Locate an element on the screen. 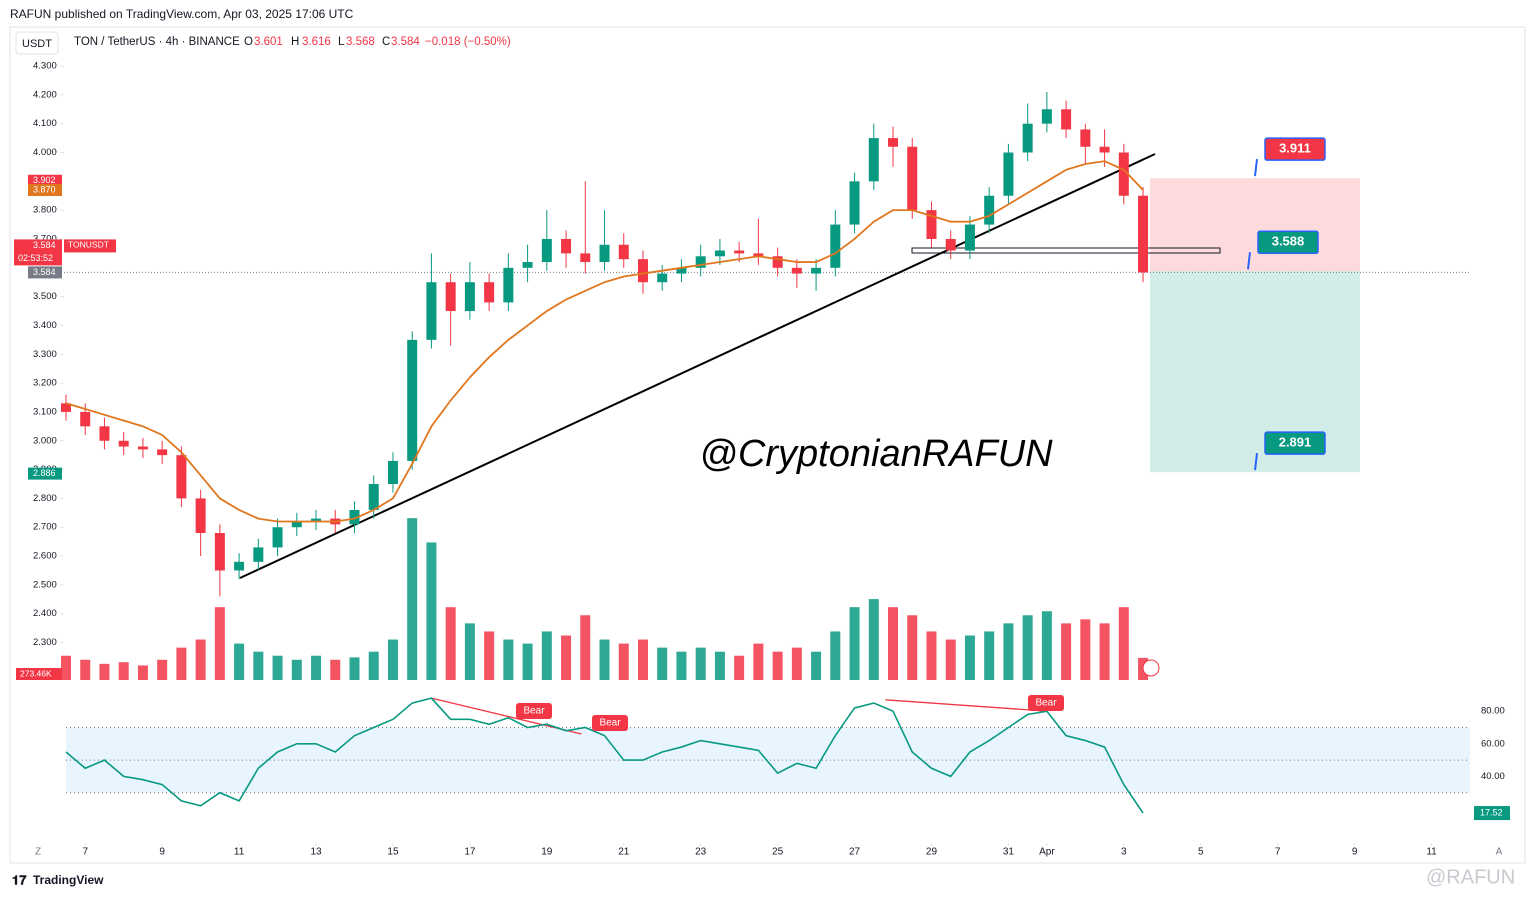 The height and width of the screenshot is (899, 1535). last-badge-value: 3.584 is located at coordinates (44, 245).